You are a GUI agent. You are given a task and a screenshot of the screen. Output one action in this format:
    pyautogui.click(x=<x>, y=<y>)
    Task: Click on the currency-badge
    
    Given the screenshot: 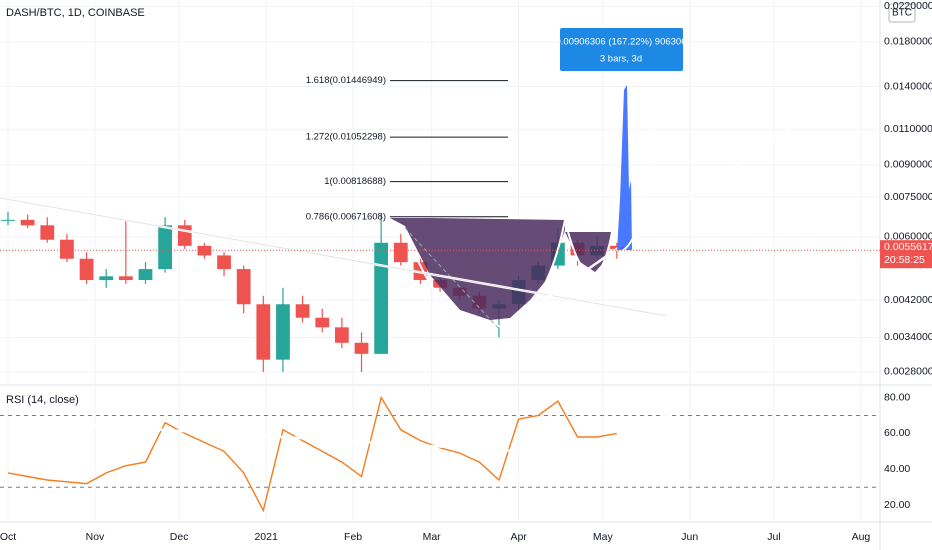 What is the action you would take?
    pyautogui.click(x=902, y=13)
    